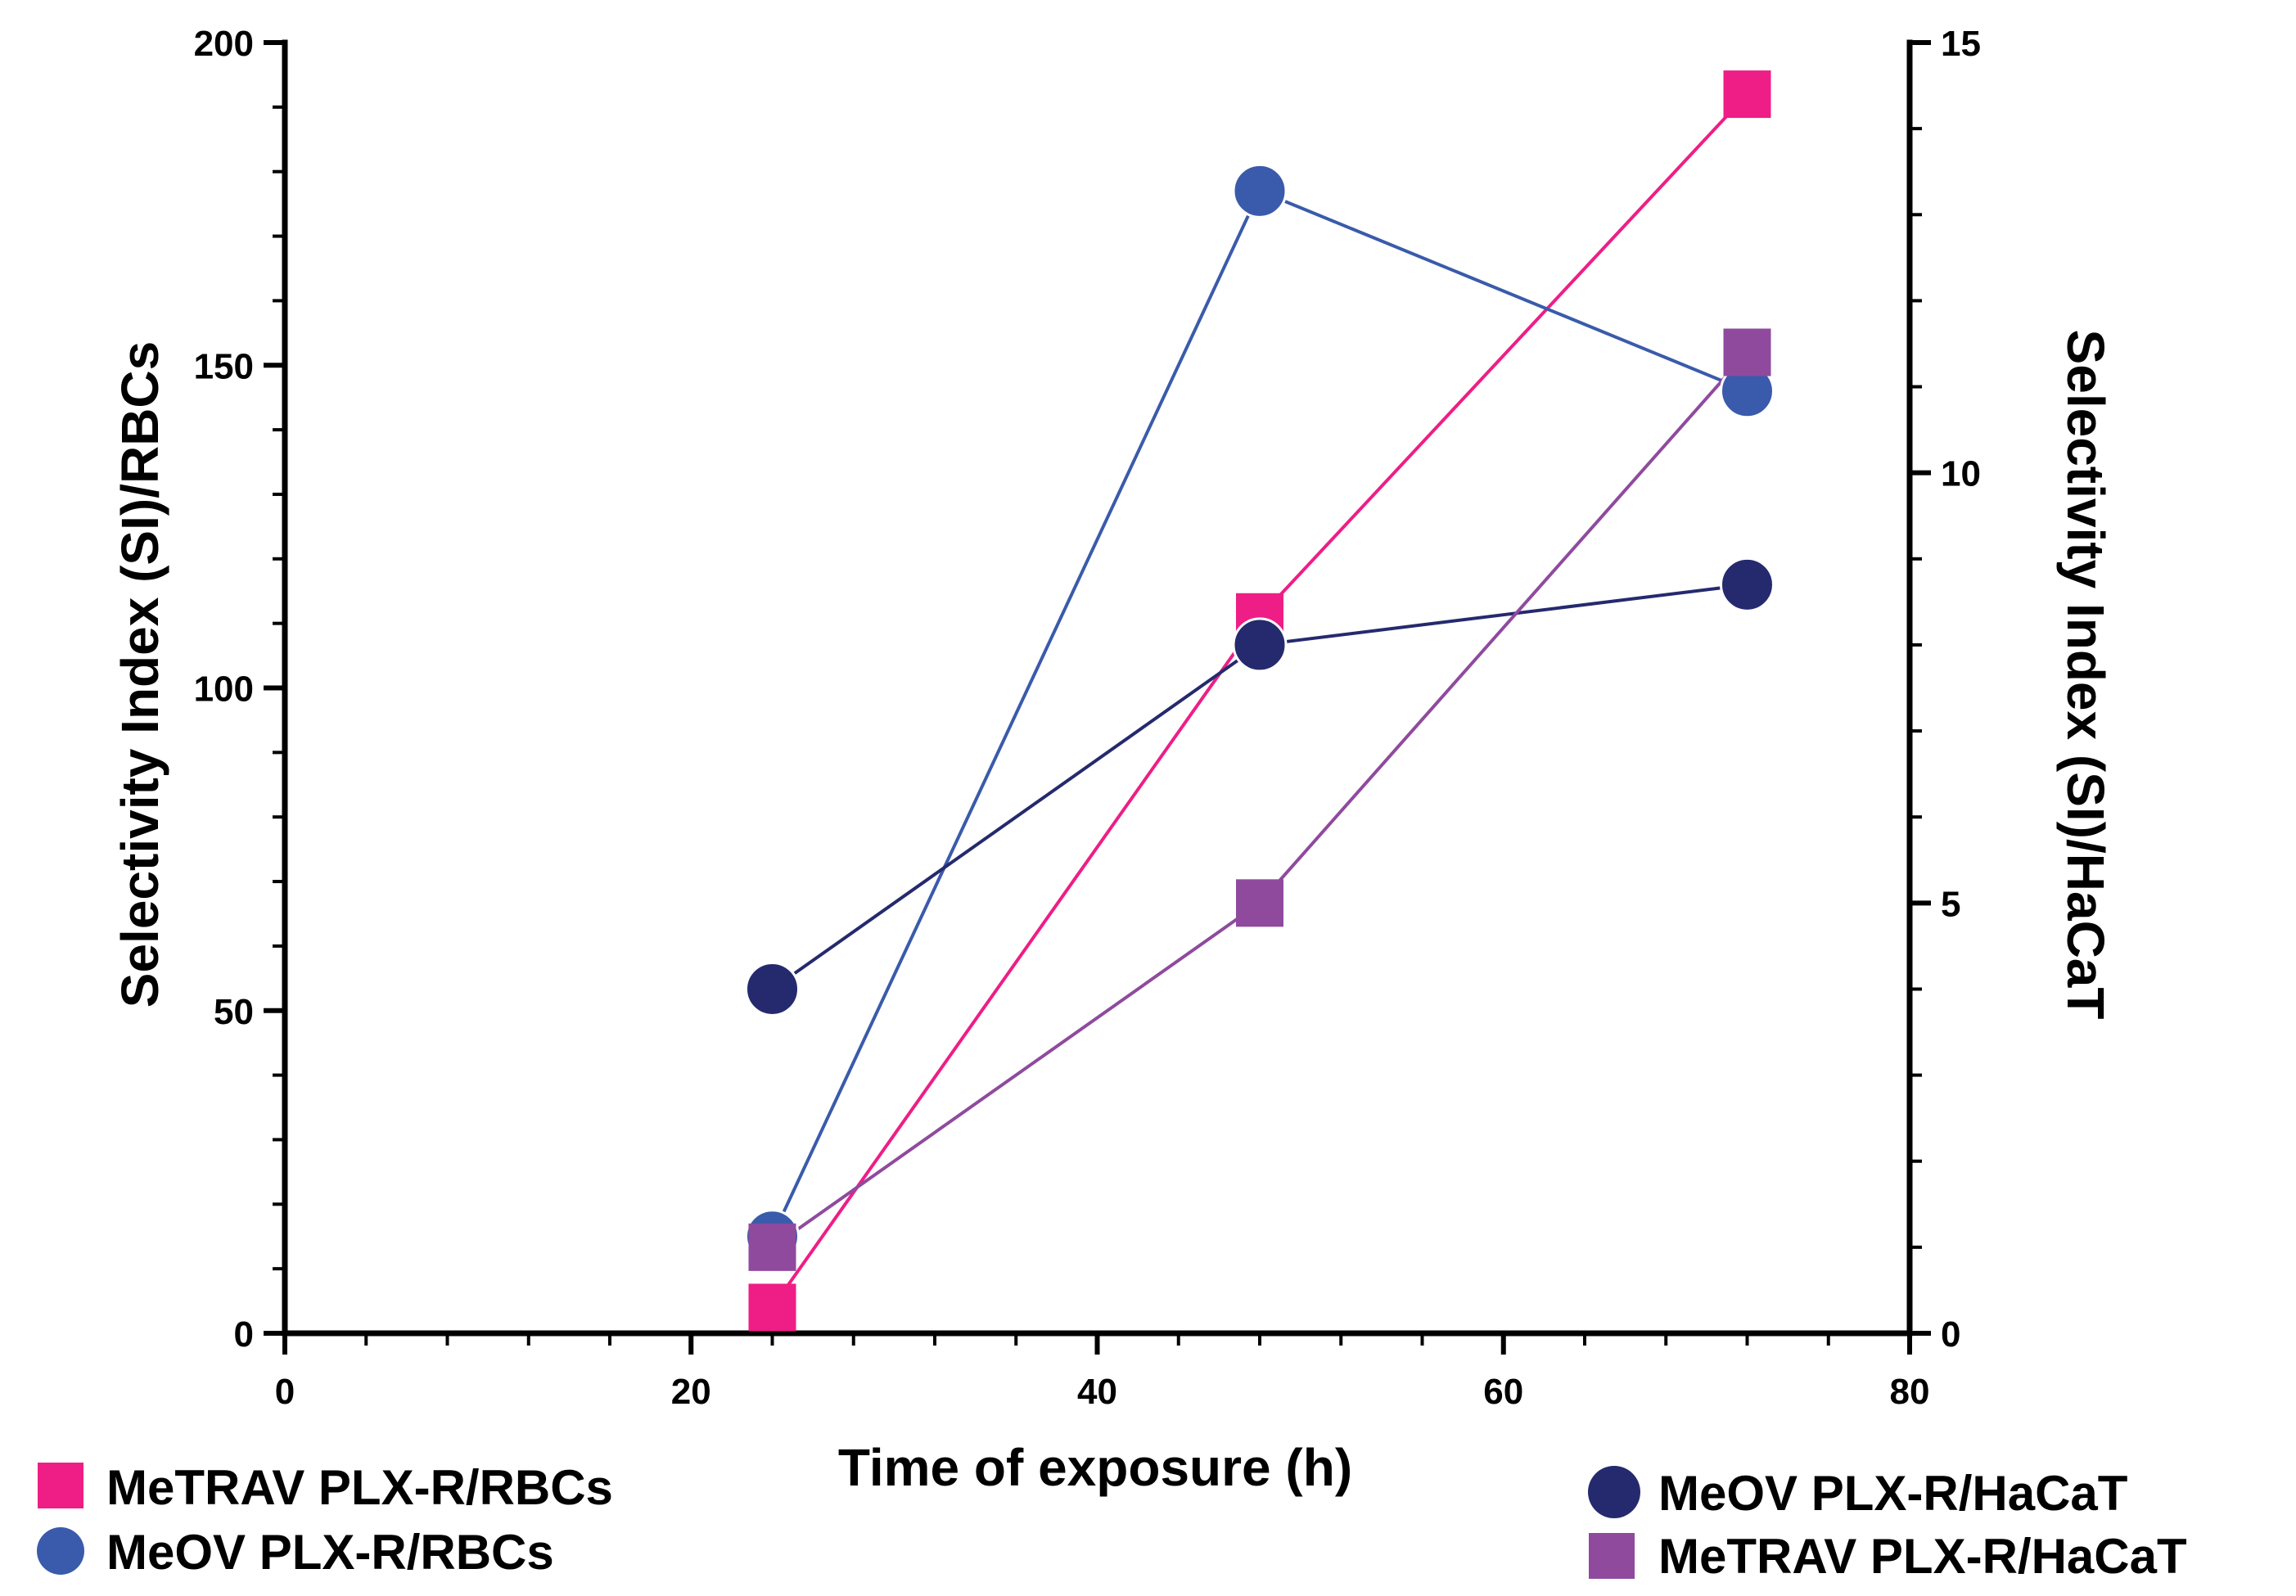  Describe the element at coordinates (1503, 1392) in the screenshot. I see `x-tick-label: 60` at that location.